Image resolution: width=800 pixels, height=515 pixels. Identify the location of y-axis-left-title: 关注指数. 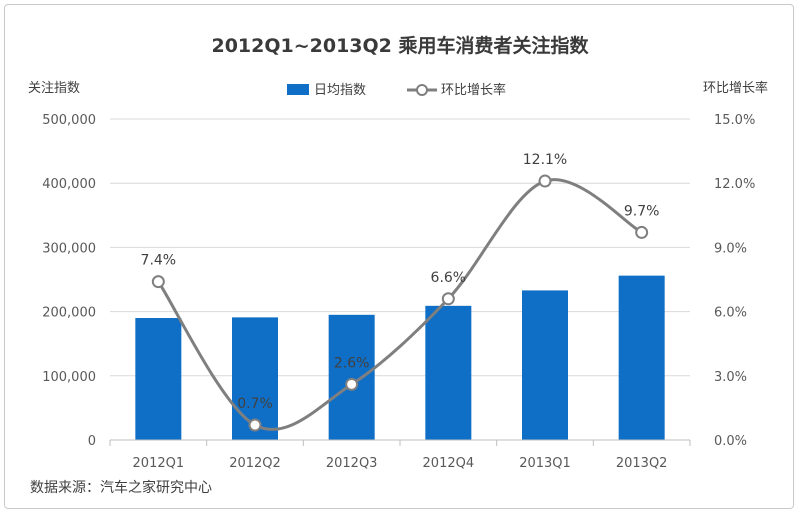
(54, 88).